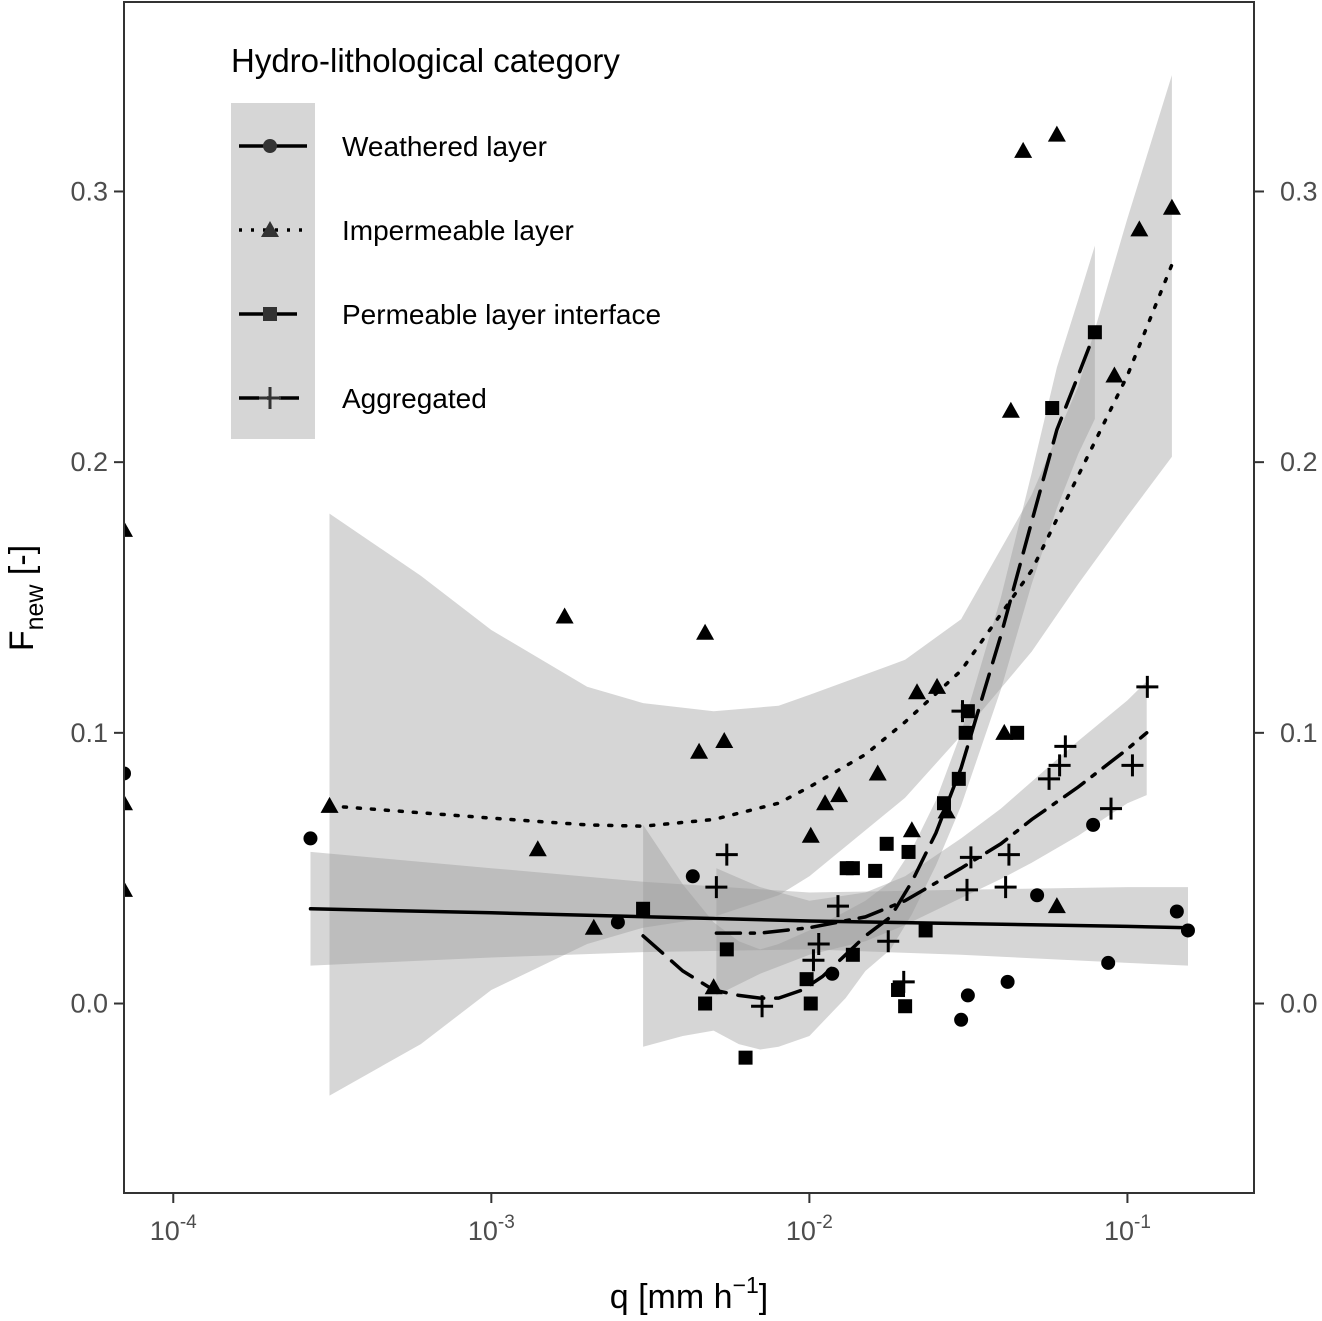 Image resolution: width=1322 pixels, height=1321 pixels. Describe the element at coordinates (746, 1285) in the screenshot. I see `x-axis-title-superscript: −1` at that location.